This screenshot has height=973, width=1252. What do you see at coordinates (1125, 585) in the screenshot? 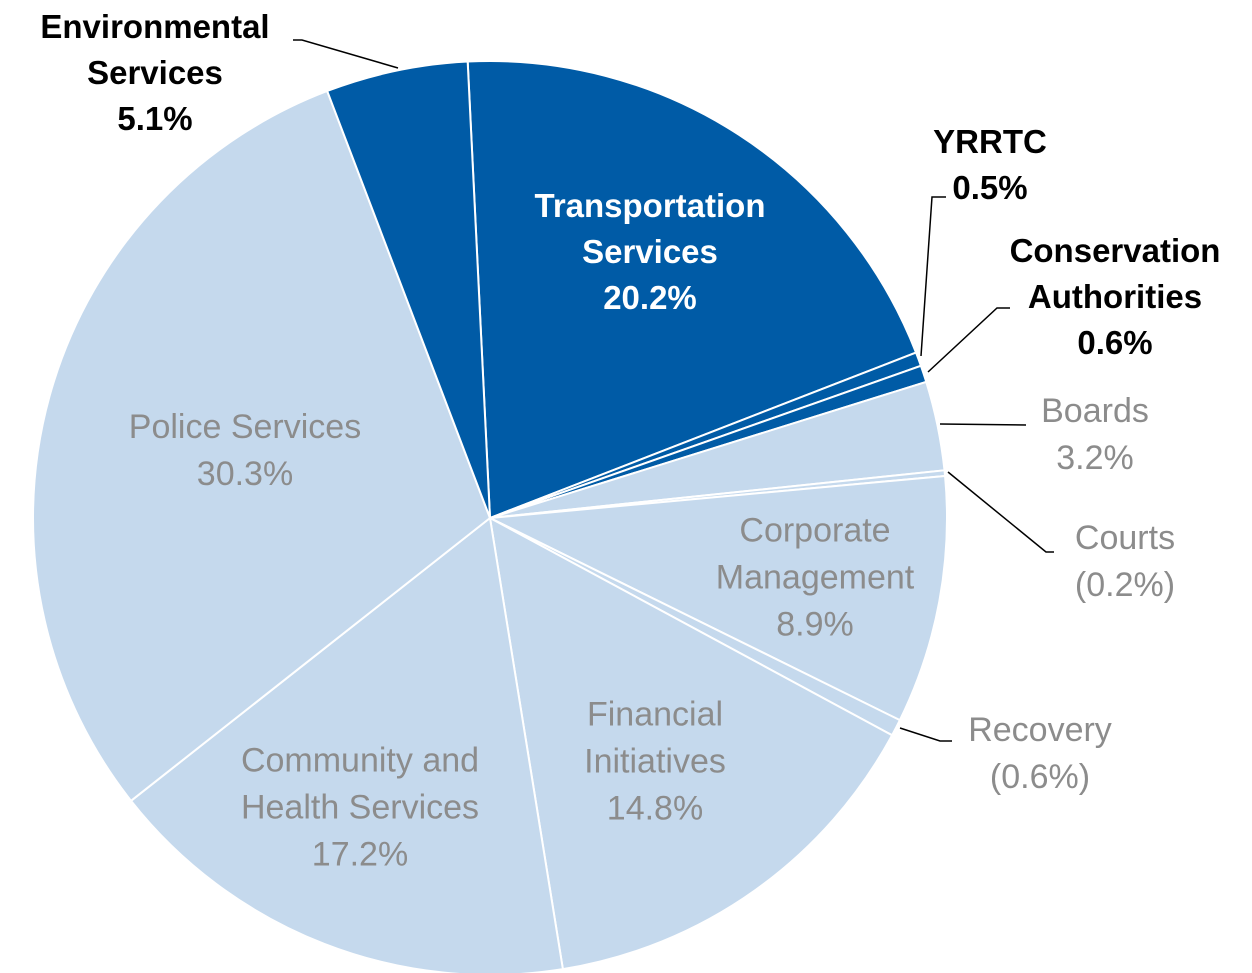
I see `slice-value: (0.2%)` at bounding box center [1125, 585].